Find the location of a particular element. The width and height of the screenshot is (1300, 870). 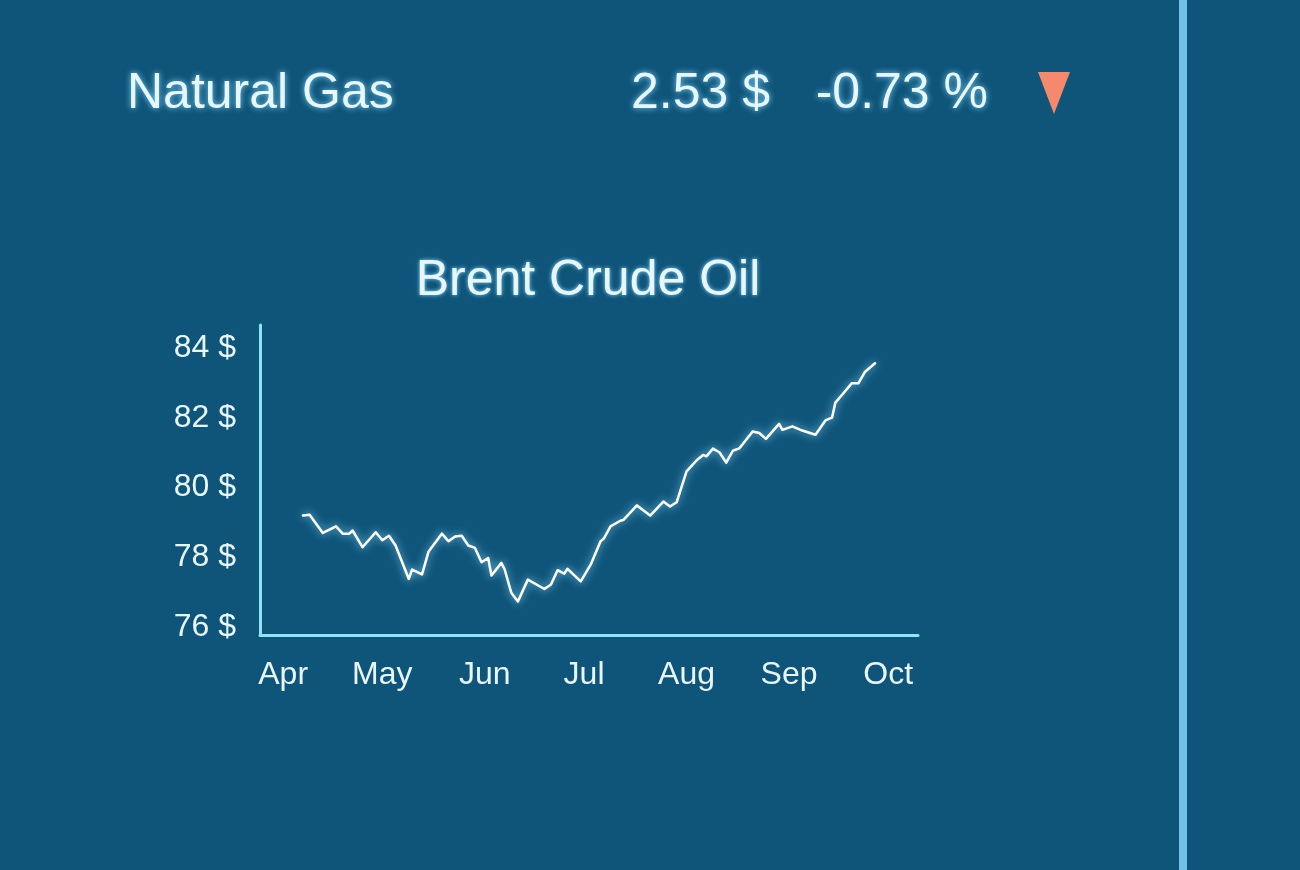

x-tick-label: Jun is located at coordinates (485, 673).